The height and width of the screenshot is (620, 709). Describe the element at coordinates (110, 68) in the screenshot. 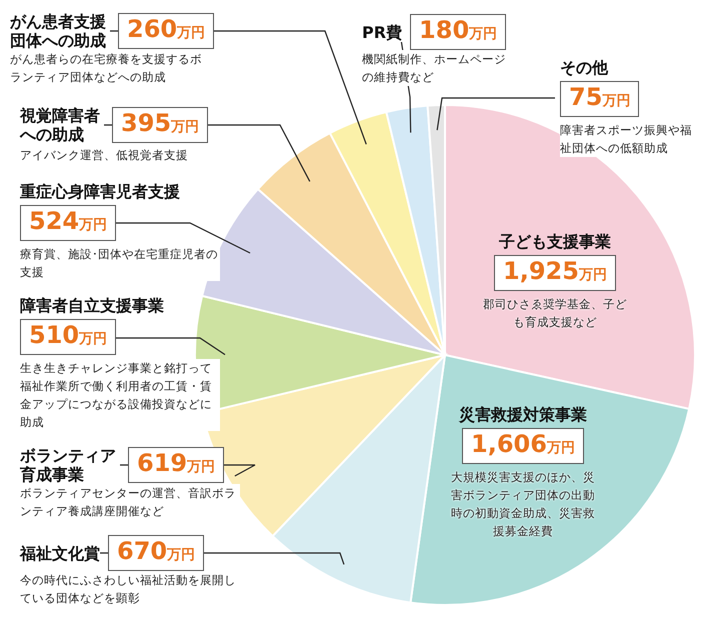

I see `text: がん患者らの在宅療養を支援するボランティア団体などへの助成` at that location.